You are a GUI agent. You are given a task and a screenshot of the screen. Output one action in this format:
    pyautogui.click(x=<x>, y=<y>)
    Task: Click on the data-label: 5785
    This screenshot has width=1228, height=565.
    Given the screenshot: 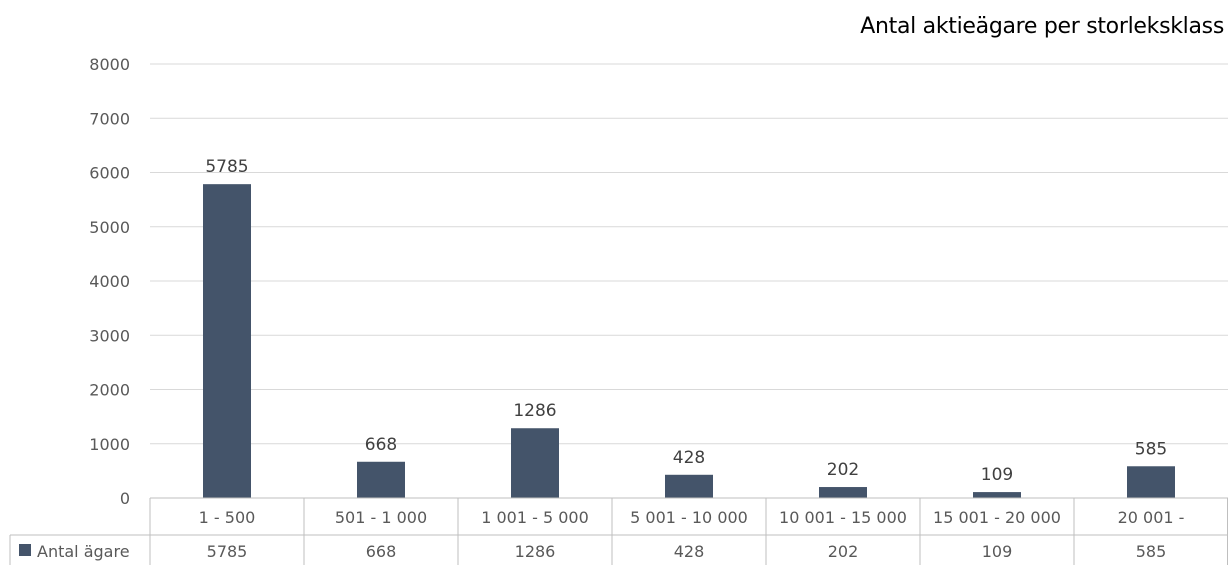 What is the action you would take?
    pyautogui.click(x=226, y=167)
    